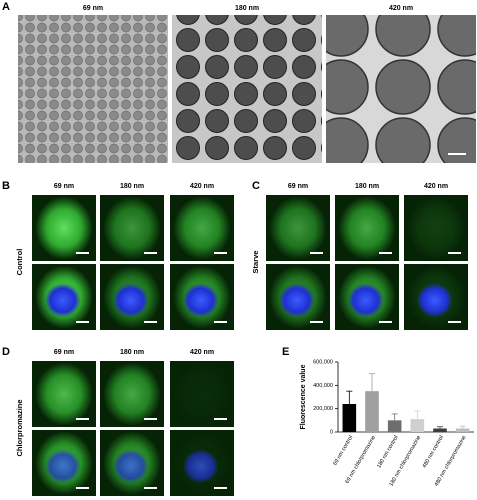 Image resolution: width=477 pixels, height=500 pixels. I want to click on x-tick-label: 480 nm control, so click(433, 452).